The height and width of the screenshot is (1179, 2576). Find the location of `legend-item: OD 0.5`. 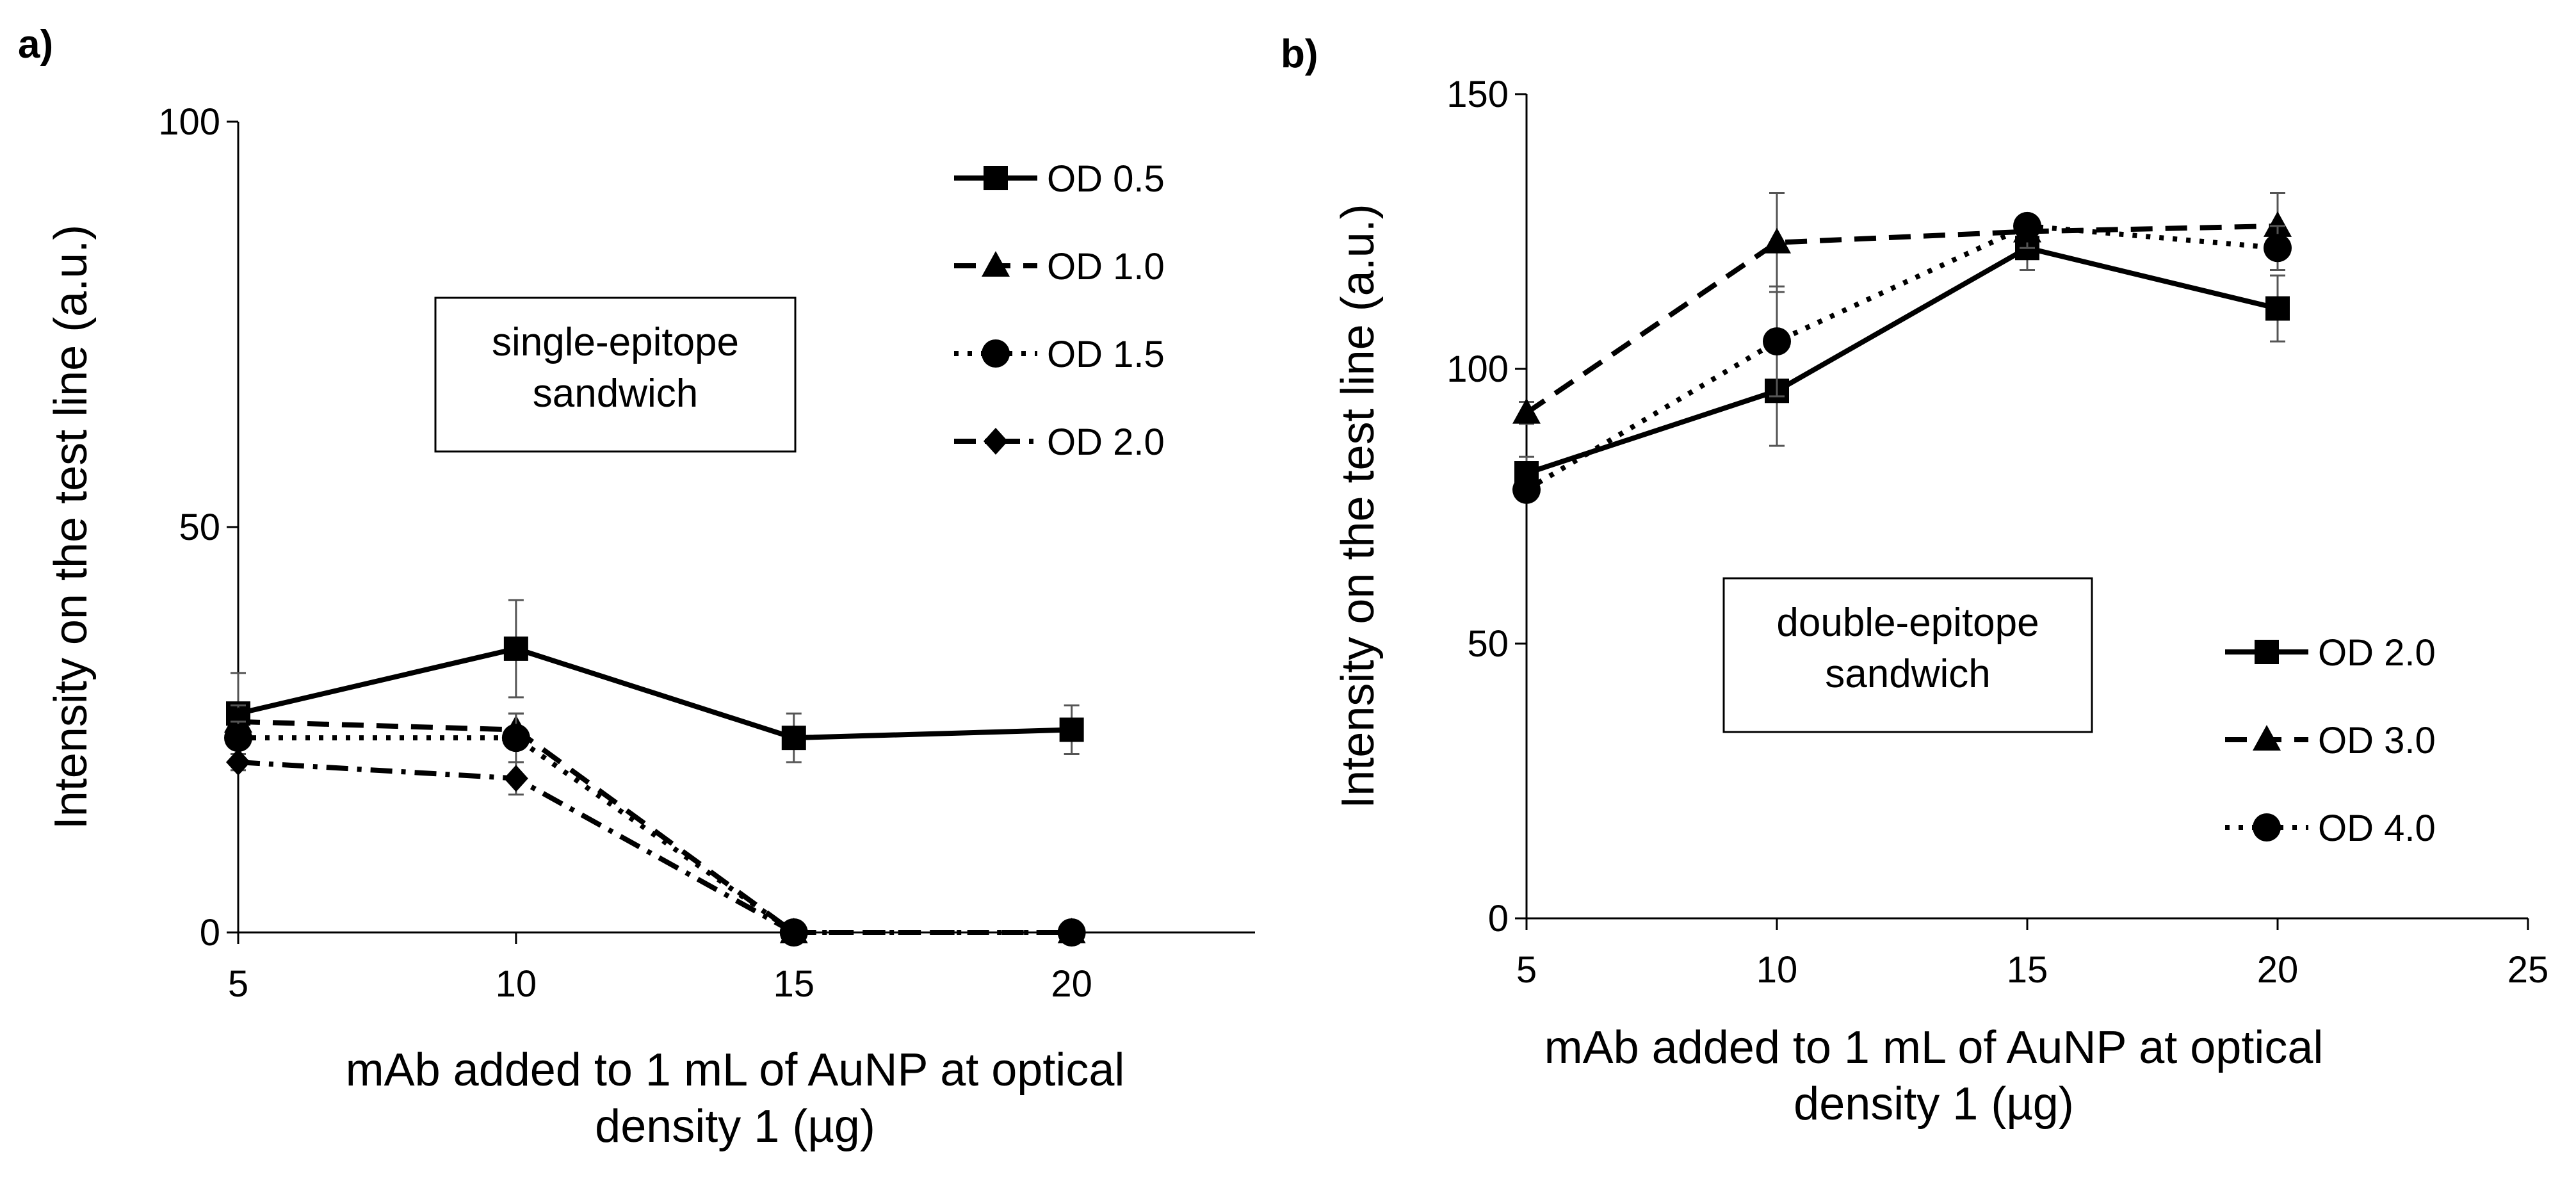

legend-item: OD 0.5 is located at coordinates (1059, 179).